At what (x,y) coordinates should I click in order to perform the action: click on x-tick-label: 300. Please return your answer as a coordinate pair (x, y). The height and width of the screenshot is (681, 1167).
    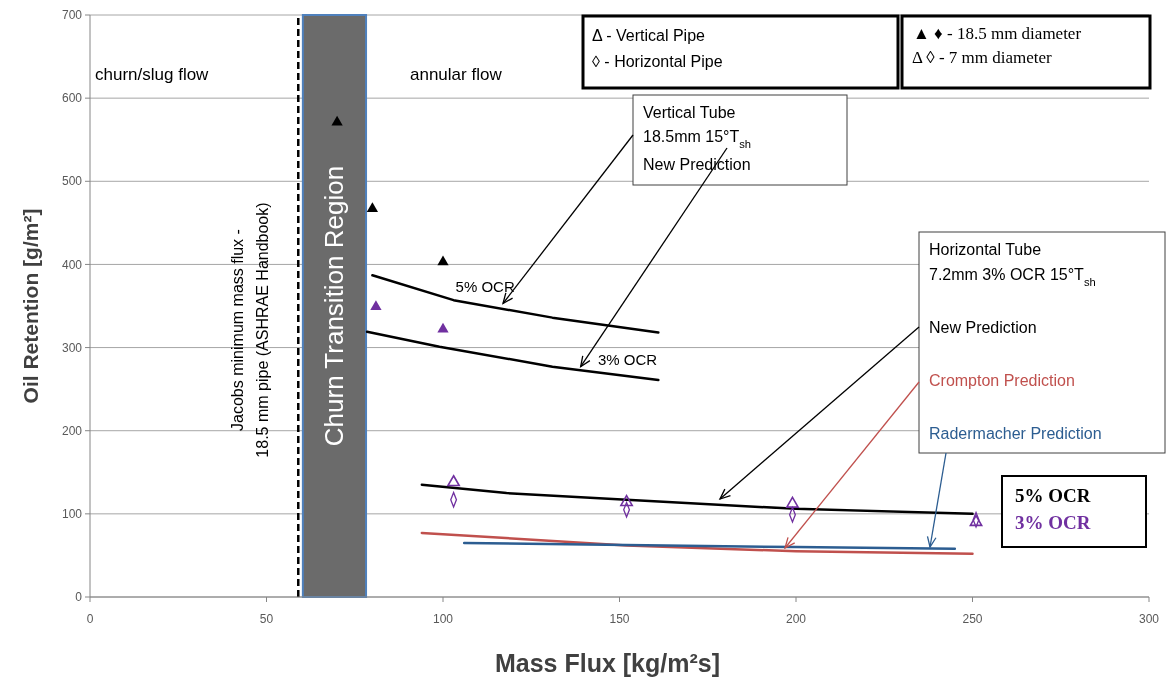
    Looking at the image, I should click on (1149, 619).